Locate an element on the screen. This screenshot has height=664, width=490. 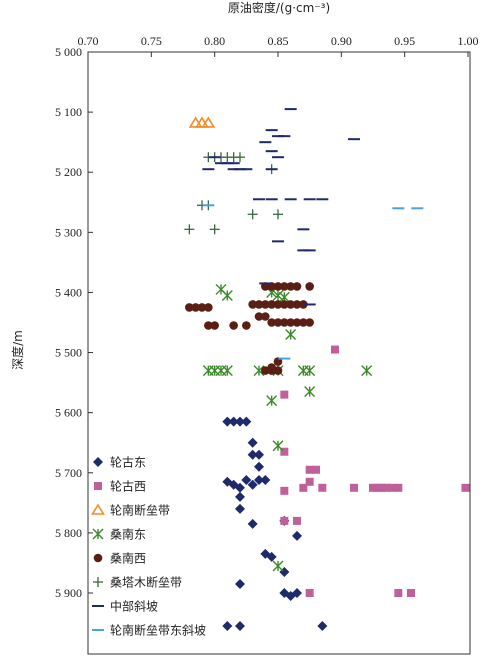
legend-label: 轮南断垒带 is located at coordinates (140, 510).